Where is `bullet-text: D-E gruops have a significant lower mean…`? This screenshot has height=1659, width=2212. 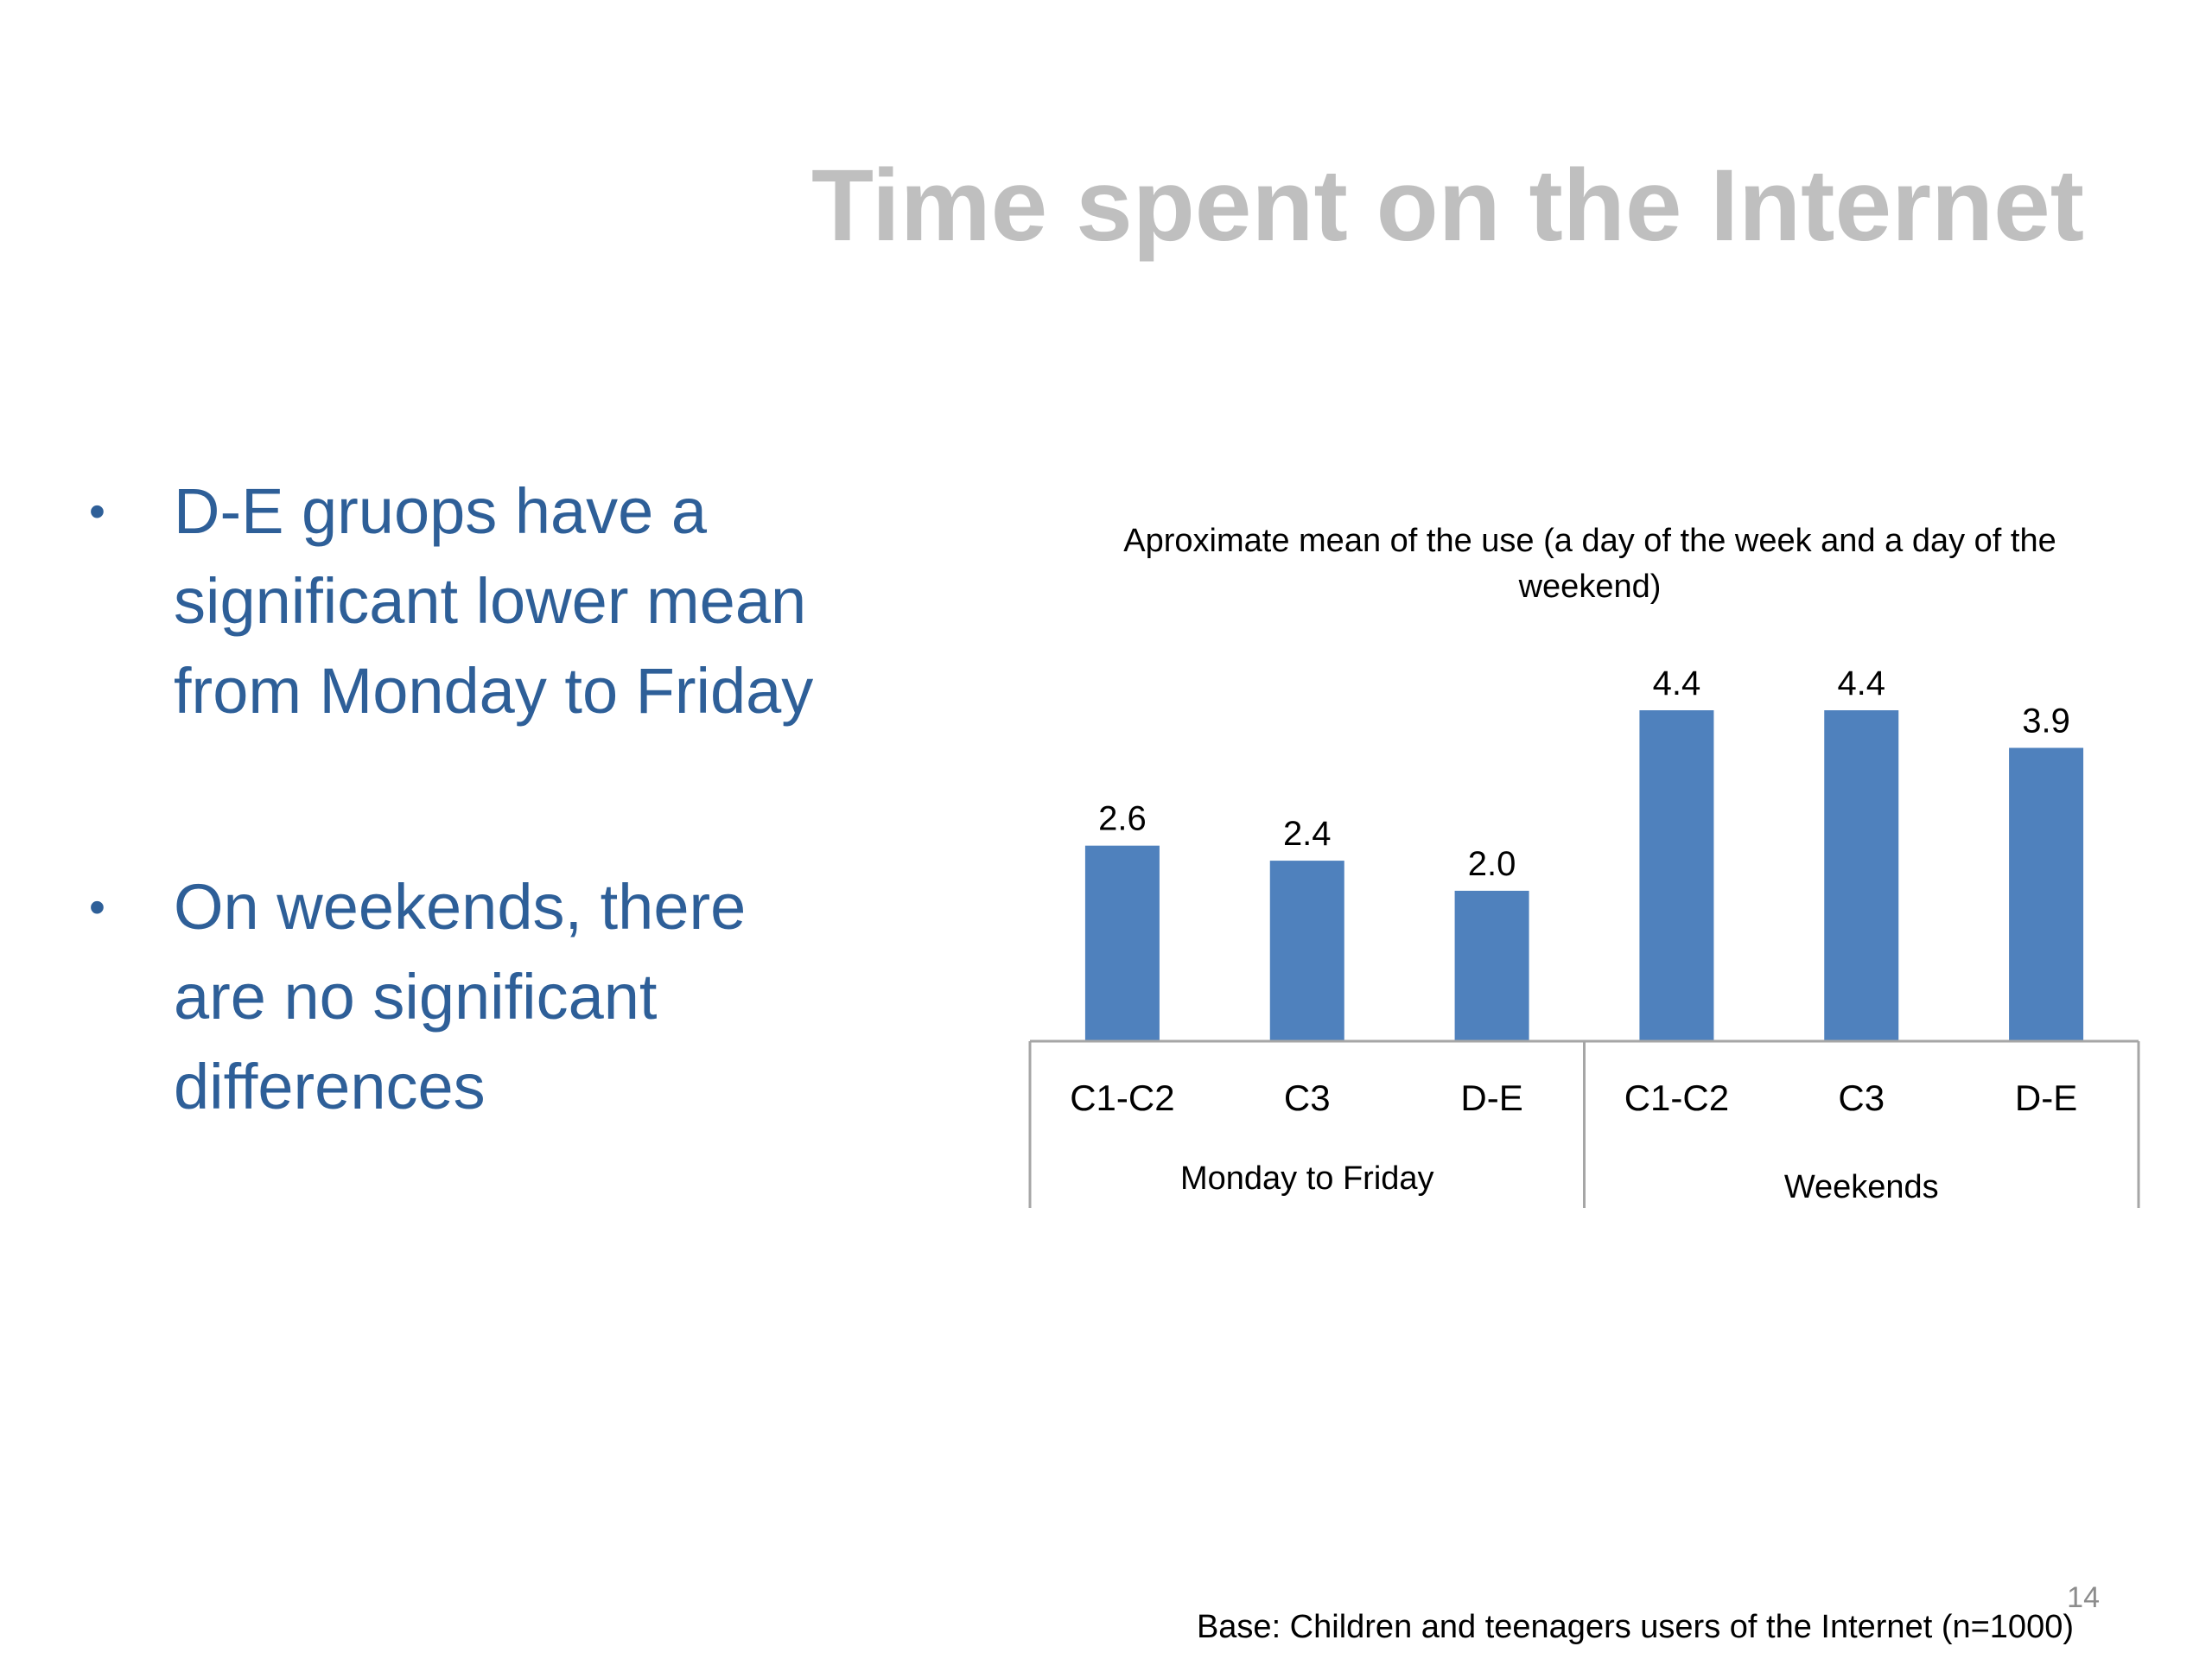
bullet-text: D-E gruops have a significant lower mean… is located at coordinates (494, 601).